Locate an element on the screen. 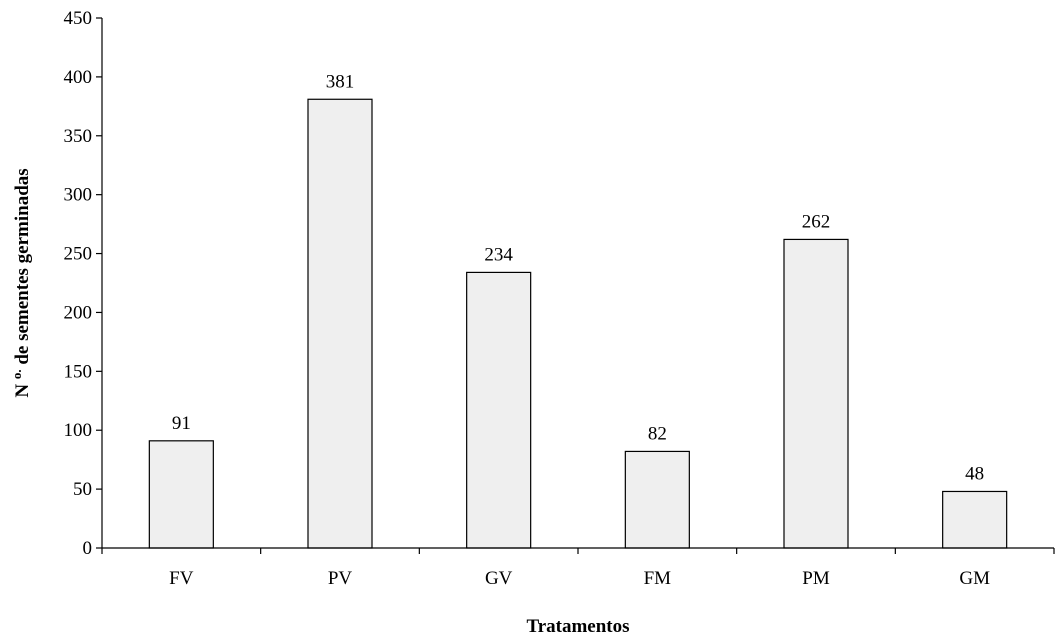 This screenshot has height=639, width=1056. y-tick-label: 200 is located at coordinates (78, 312).